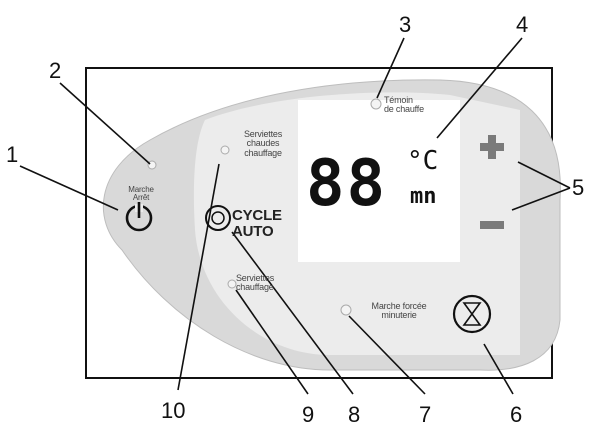 The width and height of the screenshot is (598, 435). I want to click on led-serviettes-chauffage, so click(232, 284).